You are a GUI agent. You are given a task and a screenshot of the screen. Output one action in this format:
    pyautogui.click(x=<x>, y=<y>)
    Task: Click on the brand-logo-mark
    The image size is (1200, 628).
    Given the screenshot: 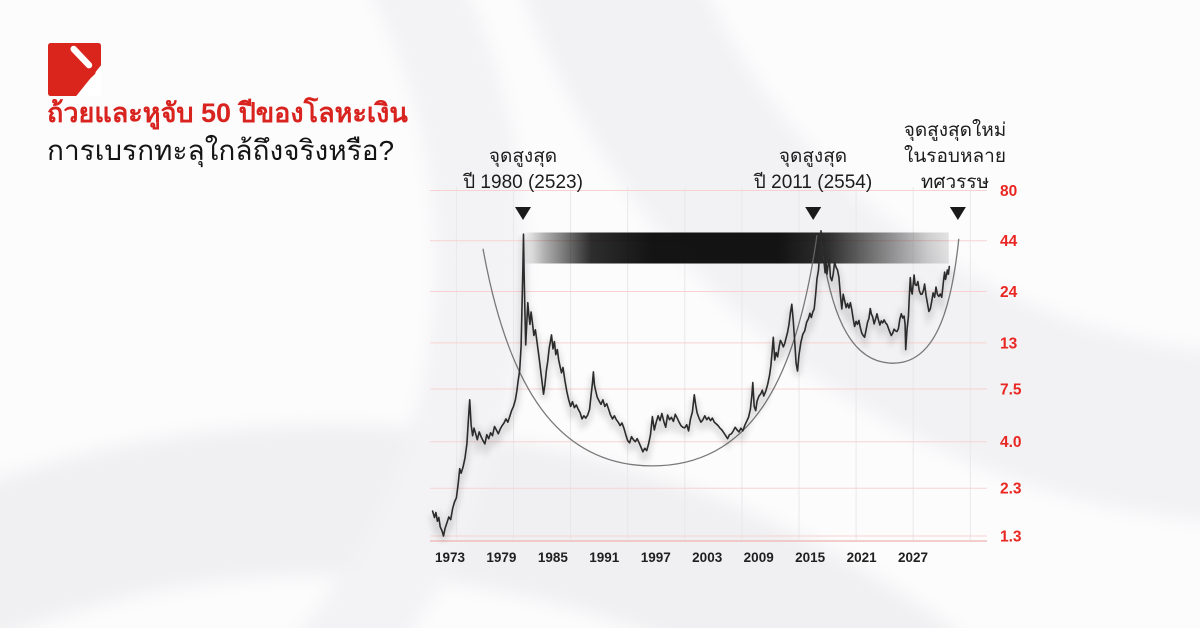 What is the action you would take?
    pyautogui.click(x=74, y=69)
    